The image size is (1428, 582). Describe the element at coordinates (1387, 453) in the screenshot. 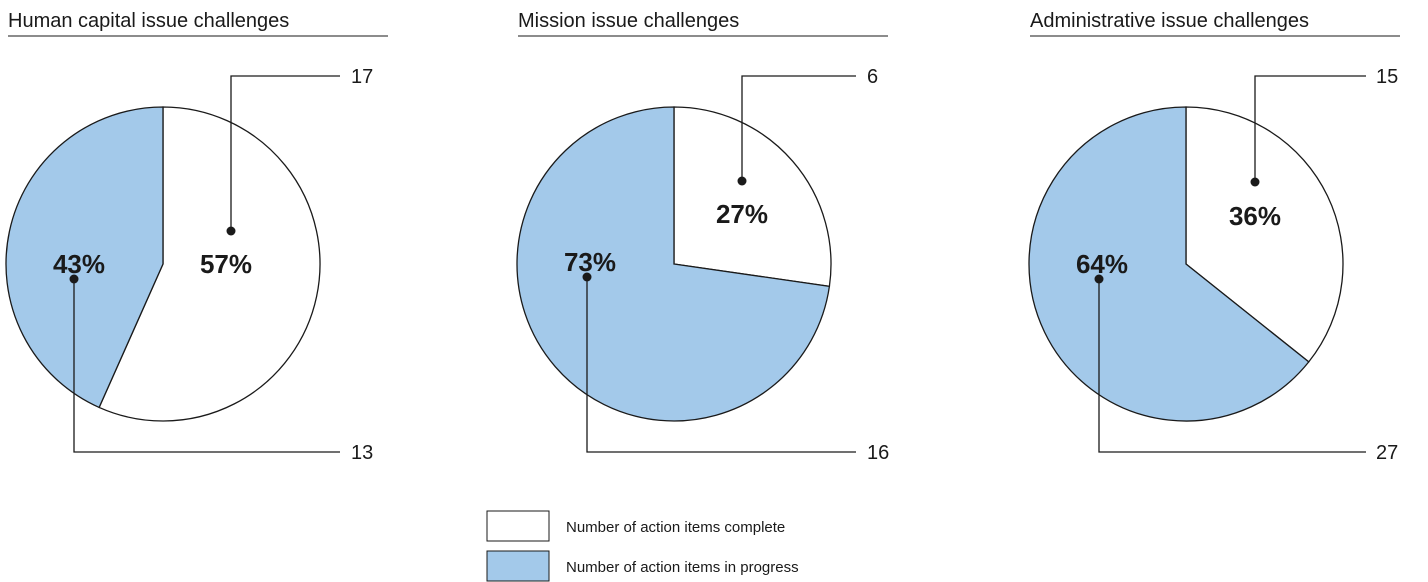

I see `count-label-in-progress: 27` at that location.